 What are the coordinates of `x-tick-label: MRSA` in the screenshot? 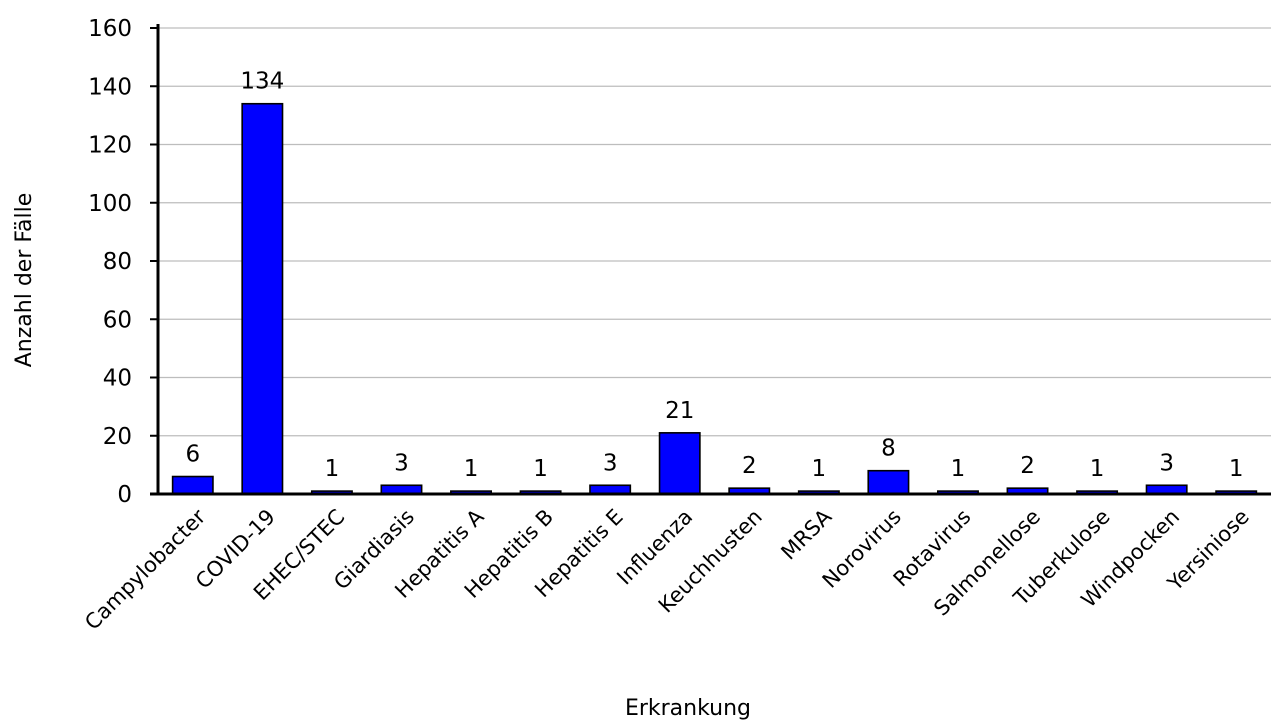 It's located at (806, 534).